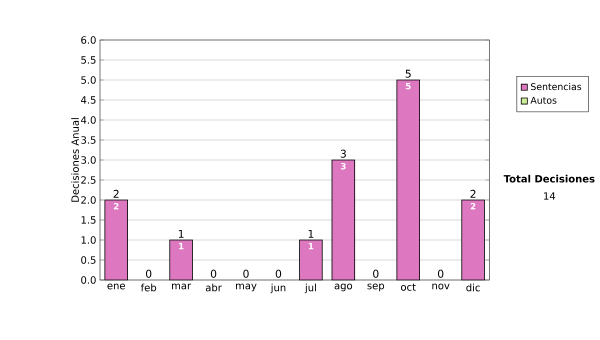 The image size is (600, 340). I want to click on x-tick-label: mar, so click(182, 287).